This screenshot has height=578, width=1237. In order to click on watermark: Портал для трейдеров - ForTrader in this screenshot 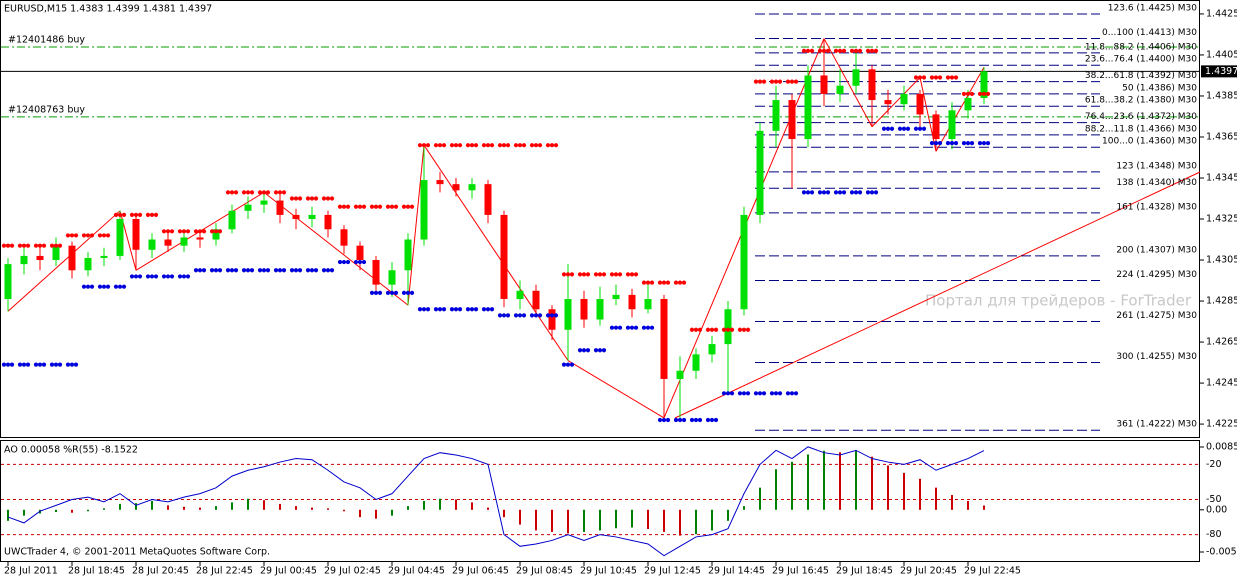, I will do `click(1058, 301)`.